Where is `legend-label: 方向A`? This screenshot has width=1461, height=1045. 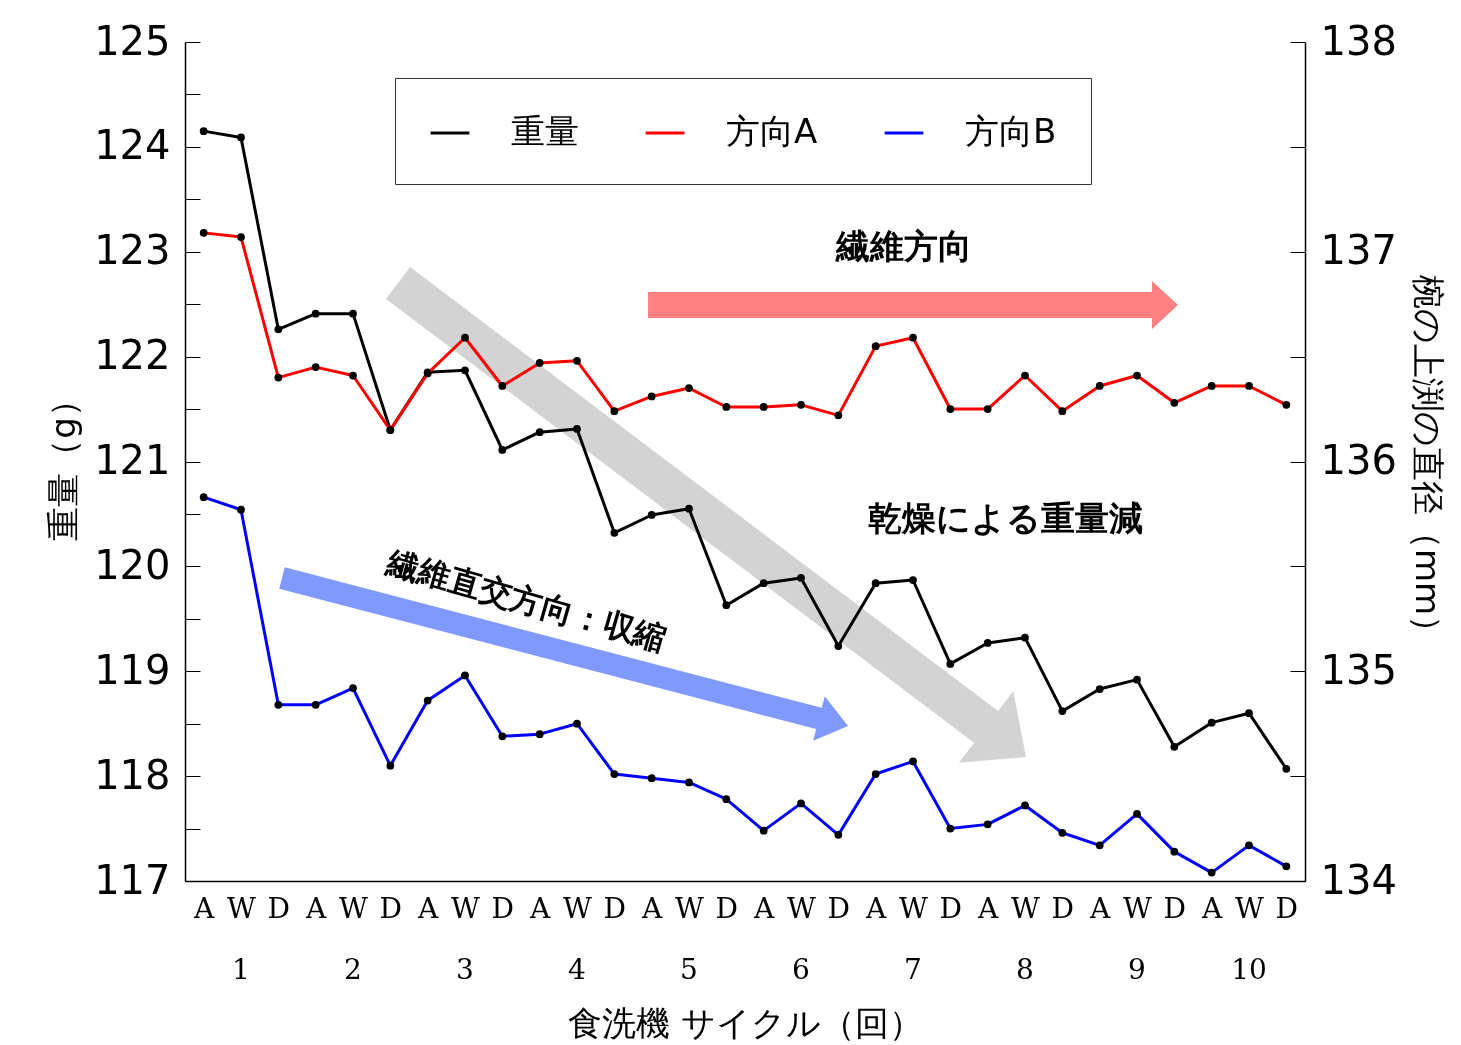
legend-label: 方向A is located at coordinates (772, 131).